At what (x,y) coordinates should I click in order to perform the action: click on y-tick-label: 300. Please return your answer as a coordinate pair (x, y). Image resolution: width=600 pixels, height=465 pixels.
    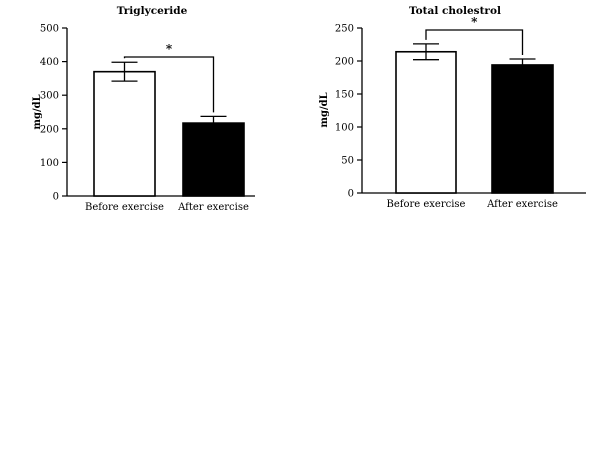
    Looking at the image, I should click on (49, 96).